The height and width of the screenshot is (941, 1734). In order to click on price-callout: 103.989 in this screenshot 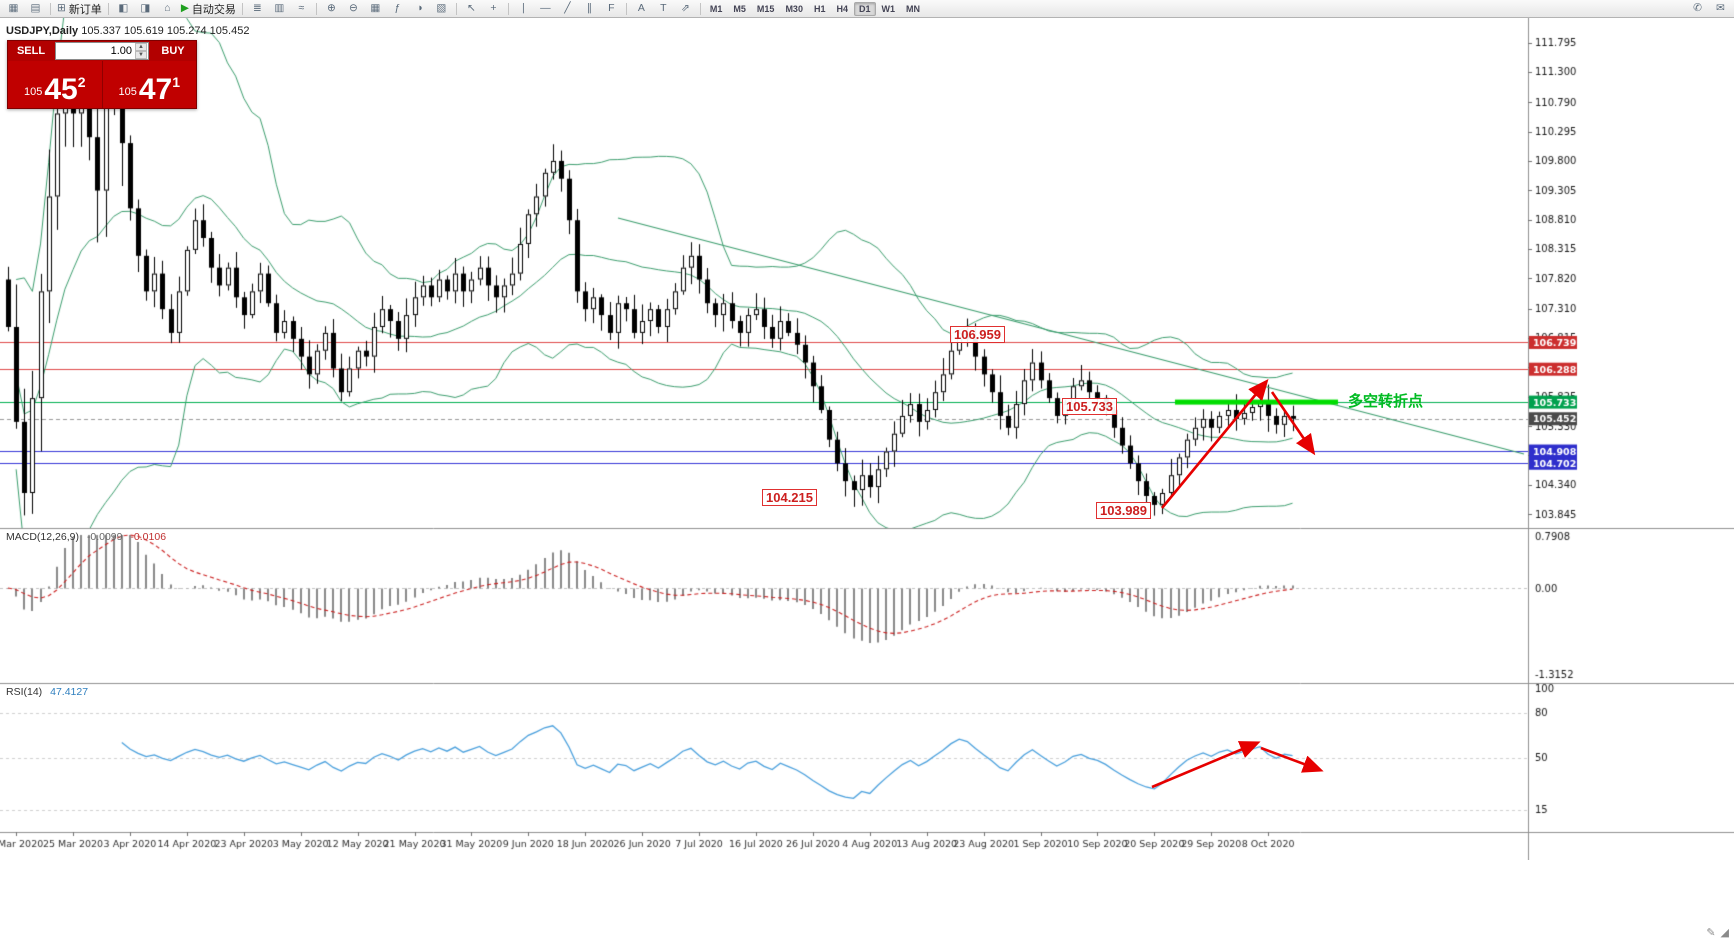, I will do `click(1123, 510)`.